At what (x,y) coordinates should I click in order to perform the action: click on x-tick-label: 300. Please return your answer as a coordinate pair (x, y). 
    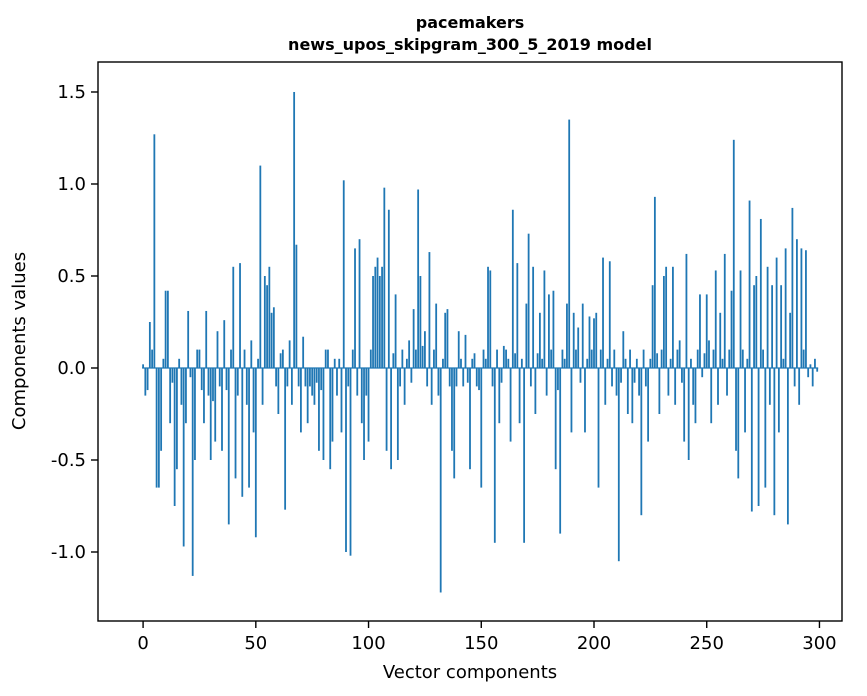
    Looking at the image, I should click on (819, 643).